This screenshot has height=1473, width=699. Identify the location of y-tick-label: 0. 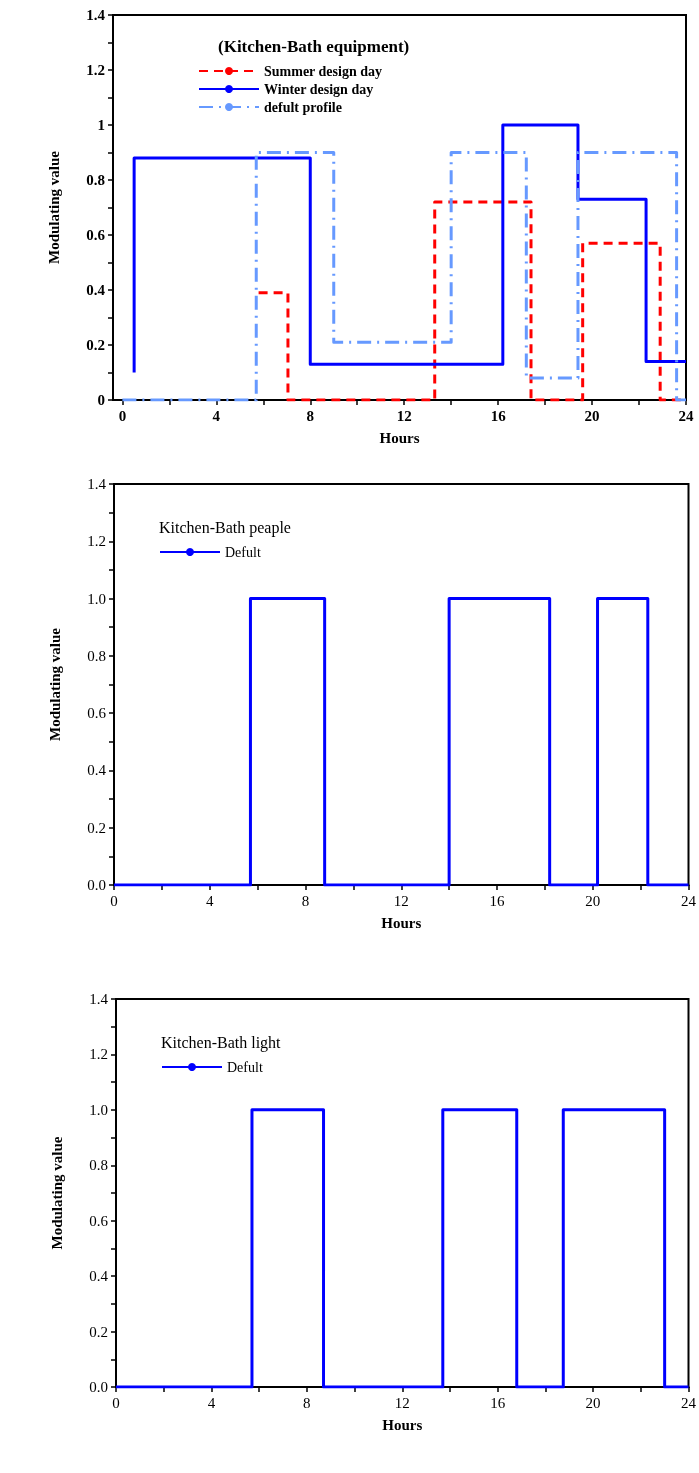
(101, 400).